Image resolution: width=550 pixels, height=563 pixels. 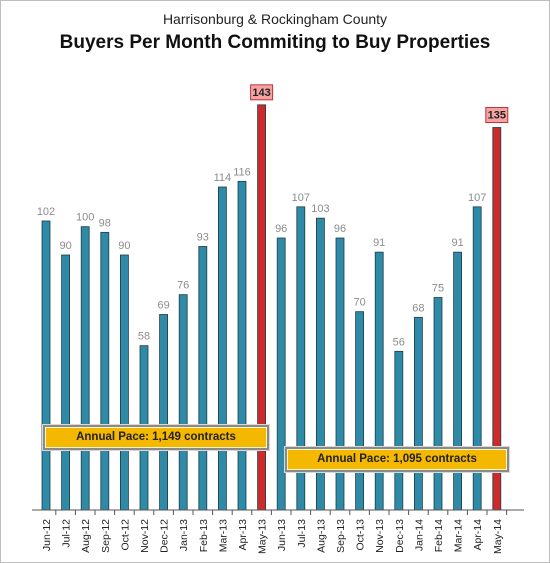 I want to click on value-label-mar-14: 91, so click(x=457, y=243).